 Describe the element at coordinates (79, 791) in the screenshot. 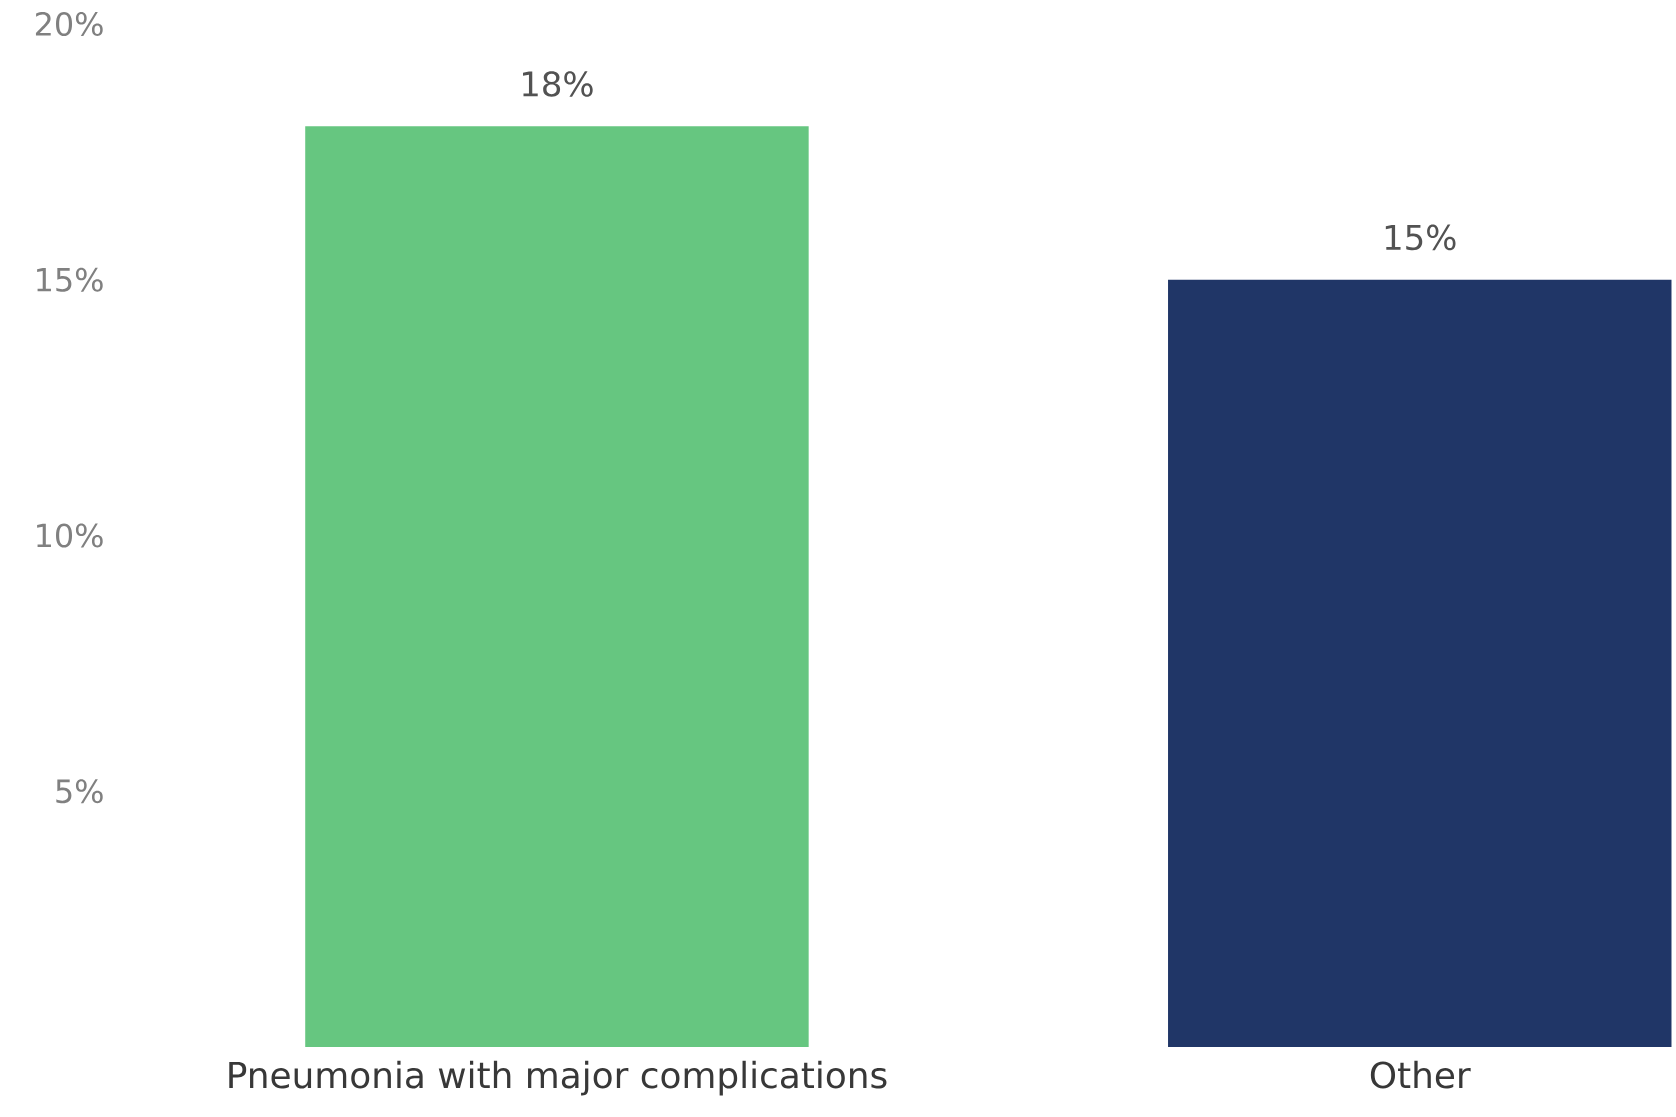

I see `y-tick-label: 5%` at that location.